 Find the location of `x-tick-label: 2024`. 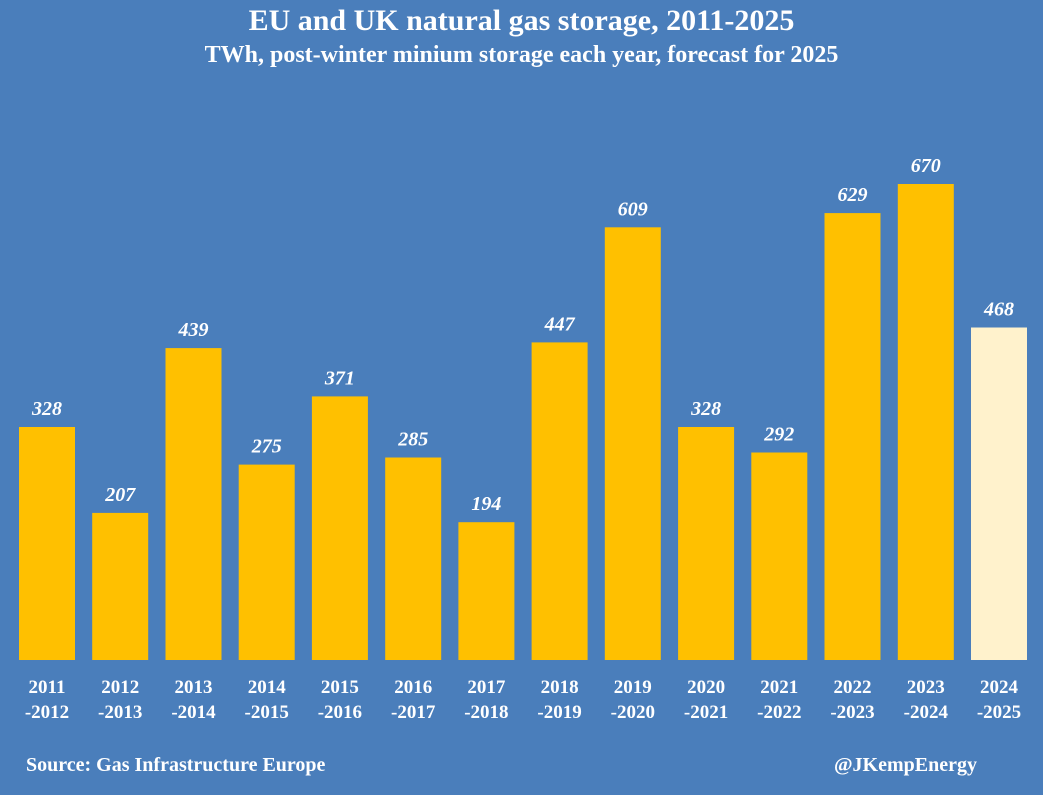

x-tick-label: 2024 is located at coordinates (999, 687).